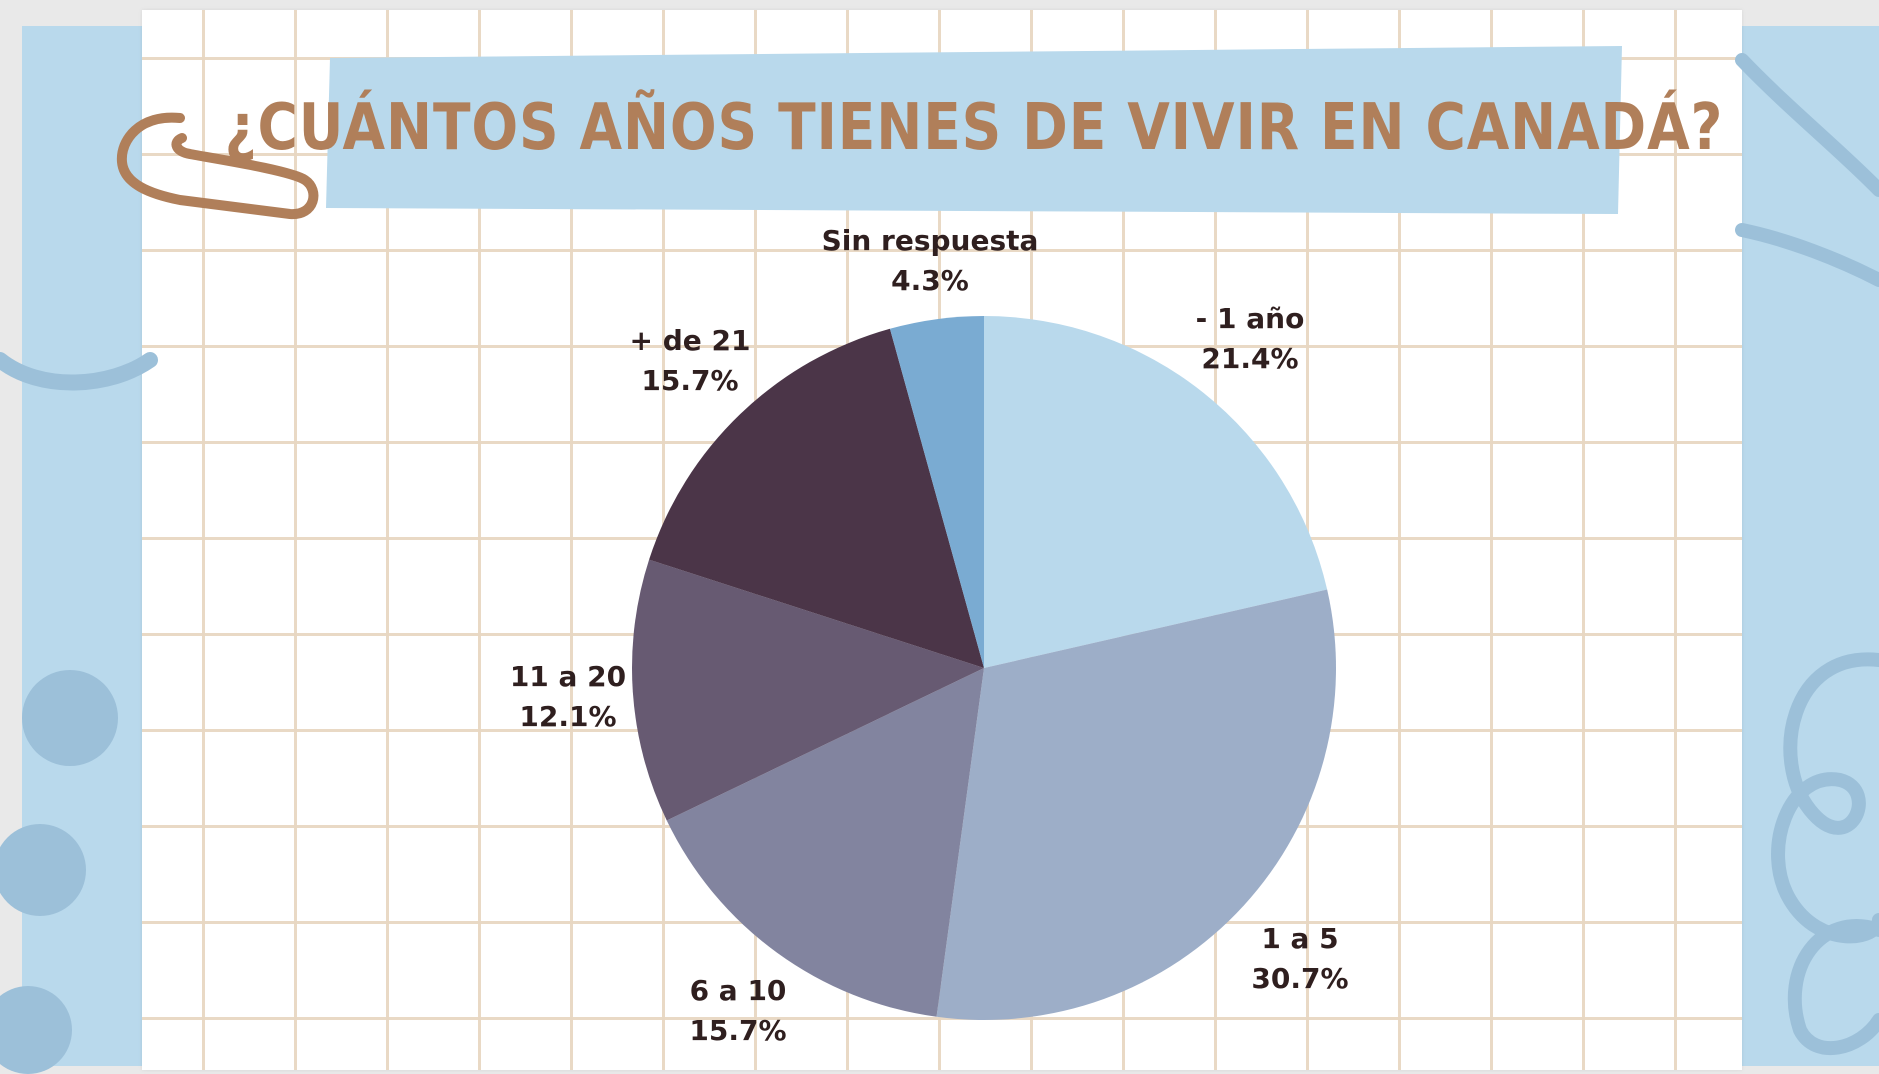 The width and height of the screenshot is (1879, 1074). I want to click on slice-value-label: 4.3%, so click(930, 280).